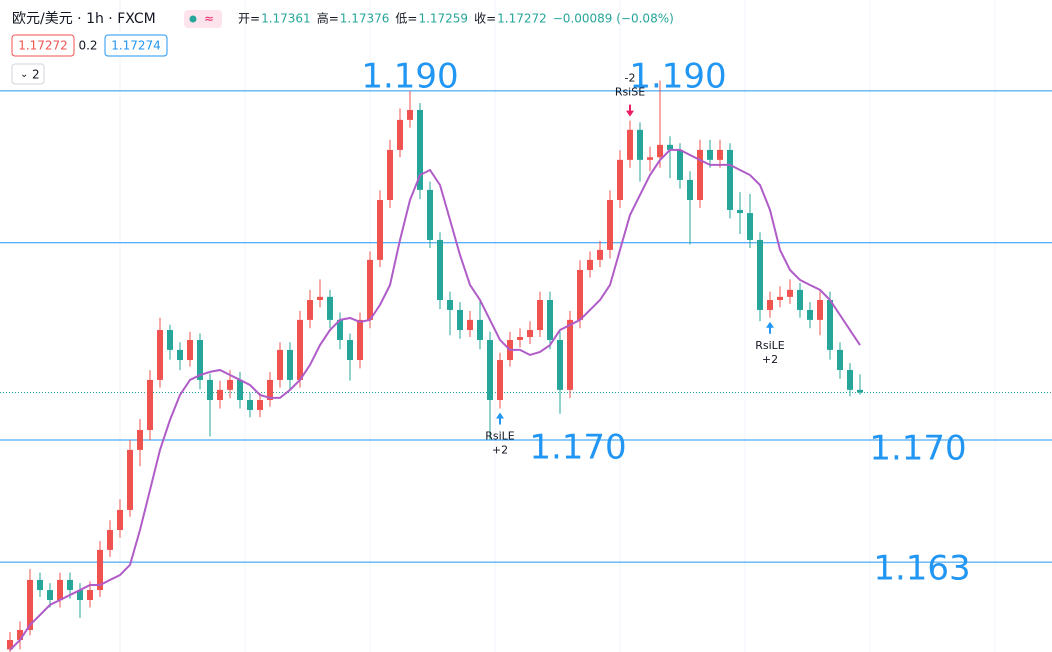  I want to click on buy-box, so click(136, 45).